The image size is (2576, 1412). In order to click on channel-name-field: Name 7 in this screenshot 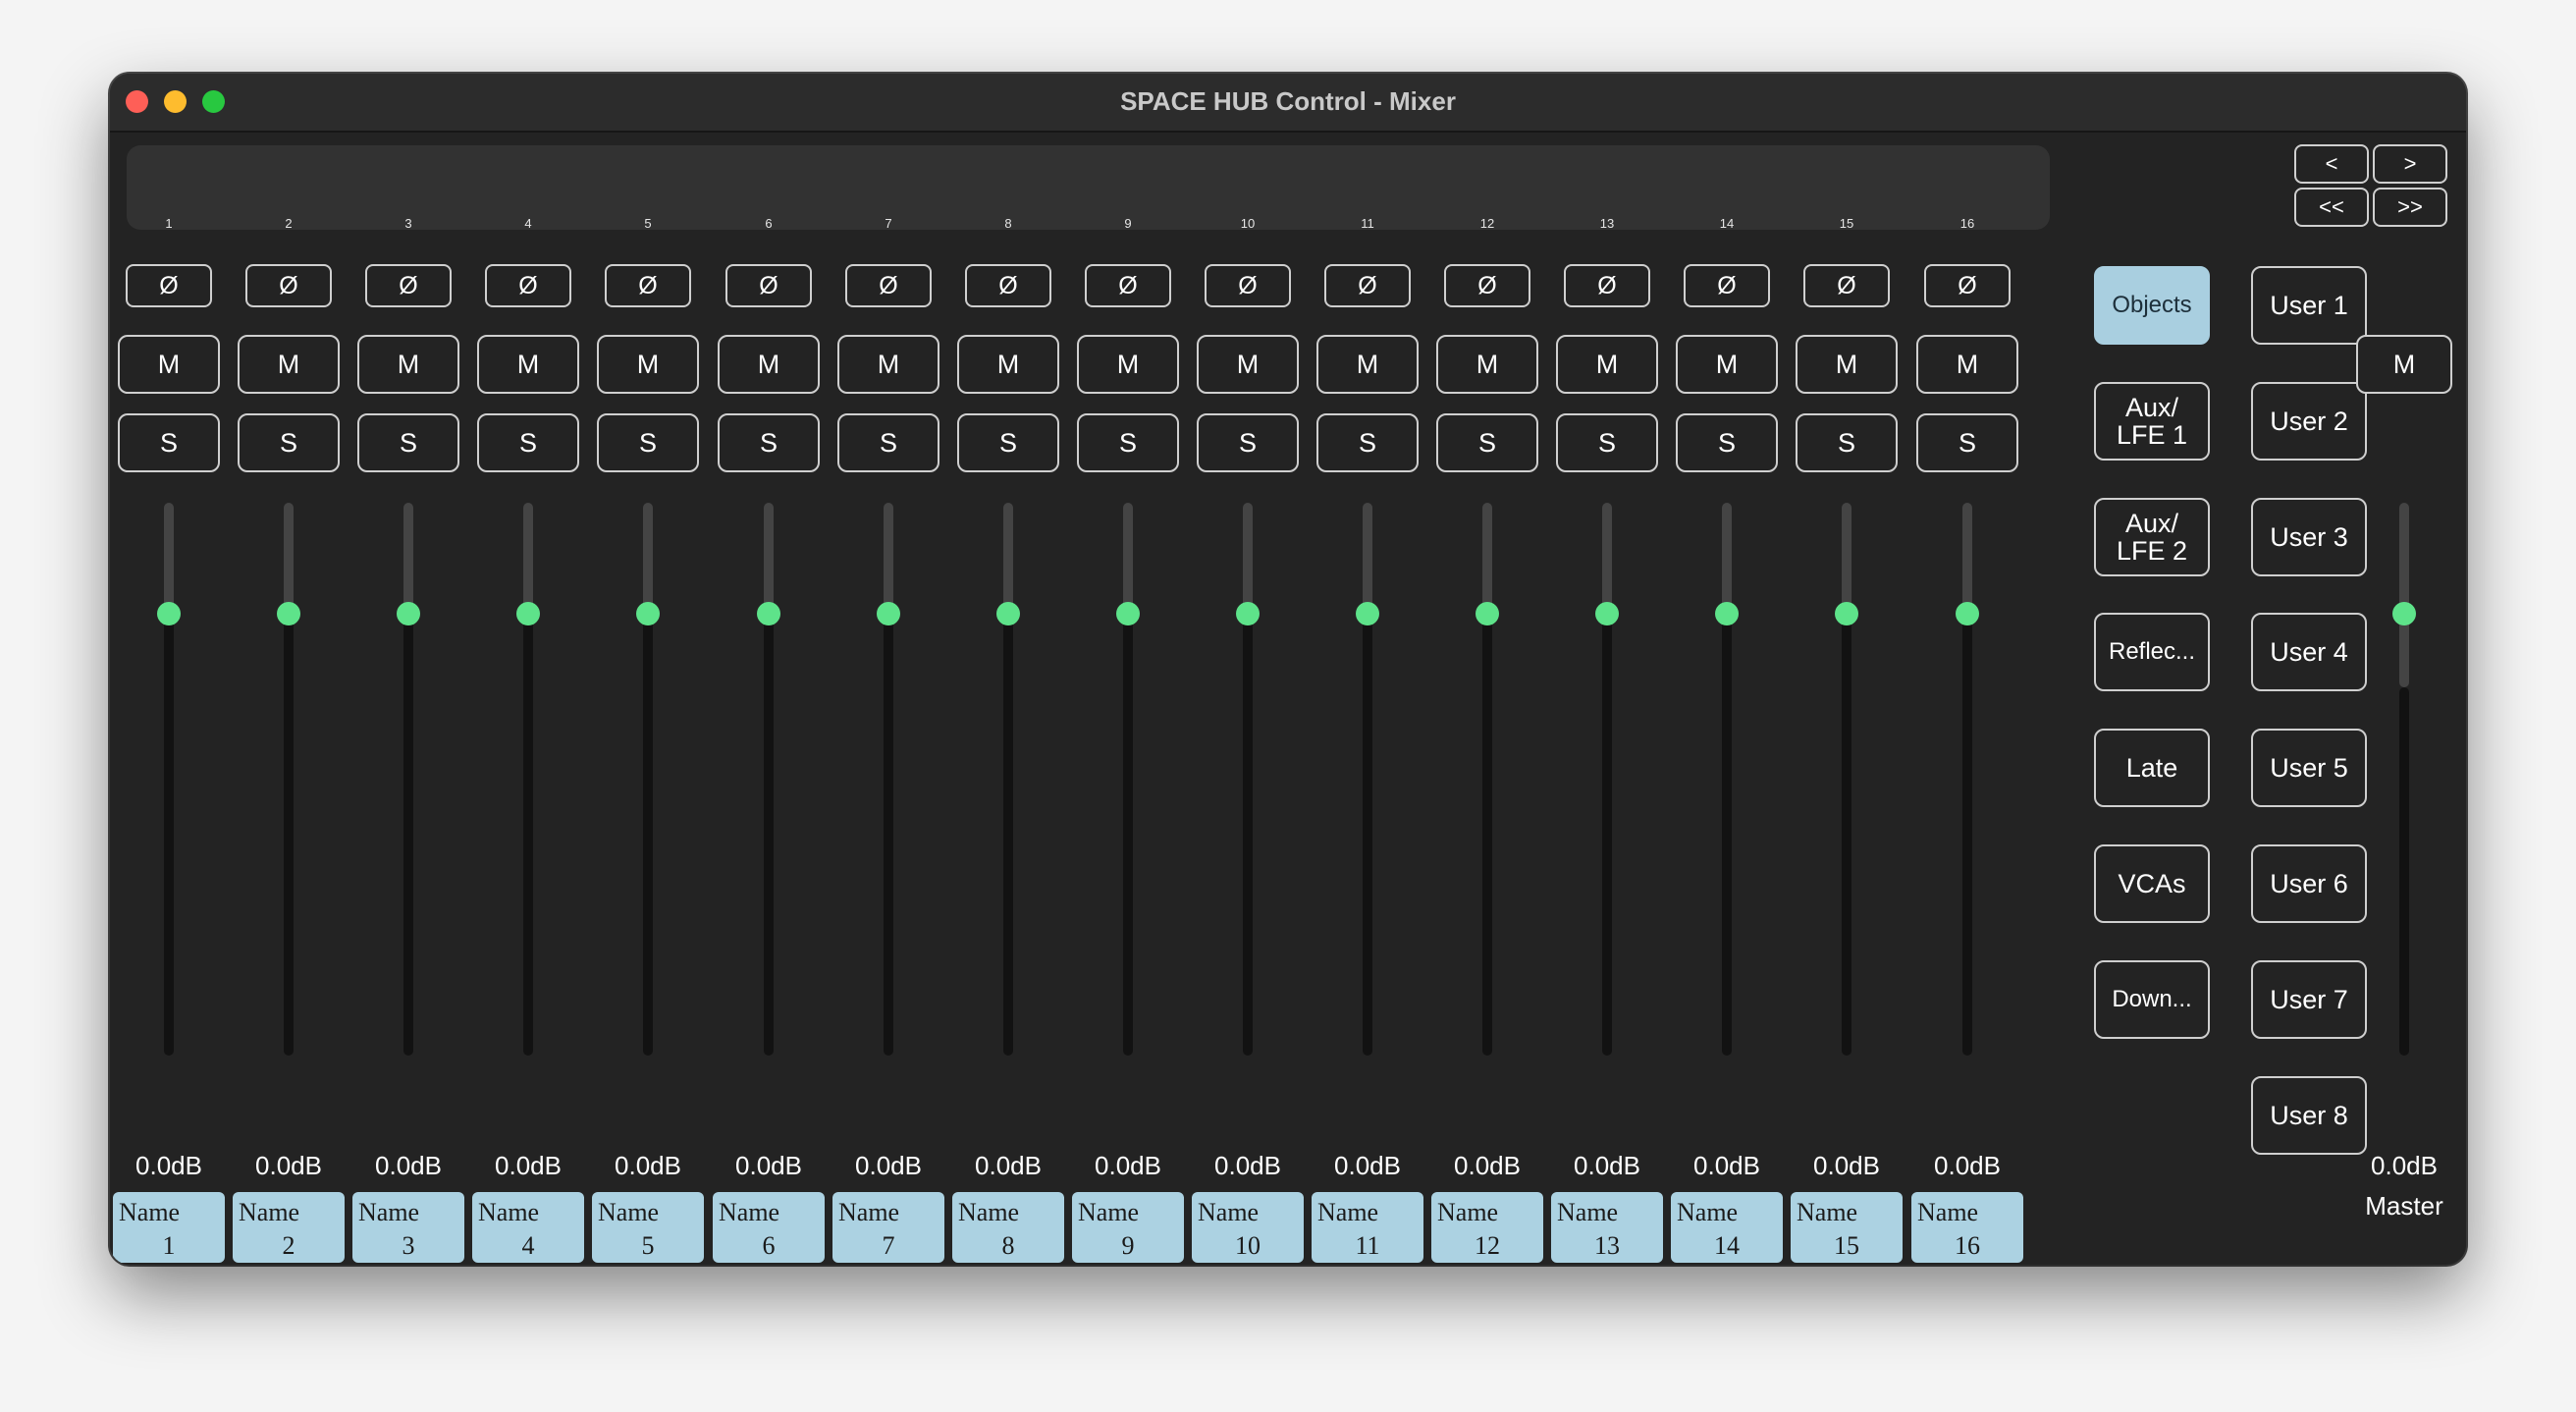, I will do `click(888, 1227)`.